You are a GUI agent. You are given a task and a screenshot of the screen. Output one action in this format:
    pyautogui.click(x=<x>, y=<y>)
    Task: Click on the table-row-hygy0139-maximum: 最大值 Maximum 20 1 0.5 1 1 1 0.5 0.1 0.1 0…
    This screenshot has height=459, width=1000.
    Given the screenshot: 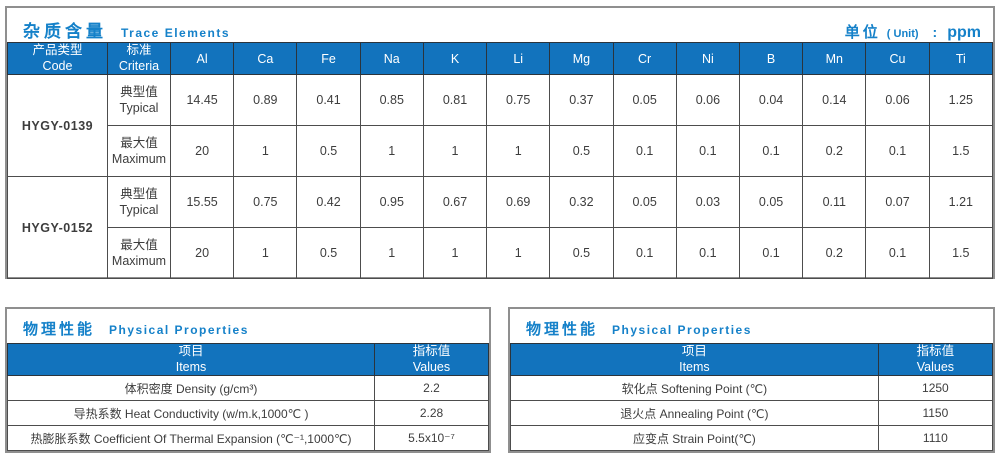 What is the action you would take?
    pyautogui.click(x=501, y=151)
    